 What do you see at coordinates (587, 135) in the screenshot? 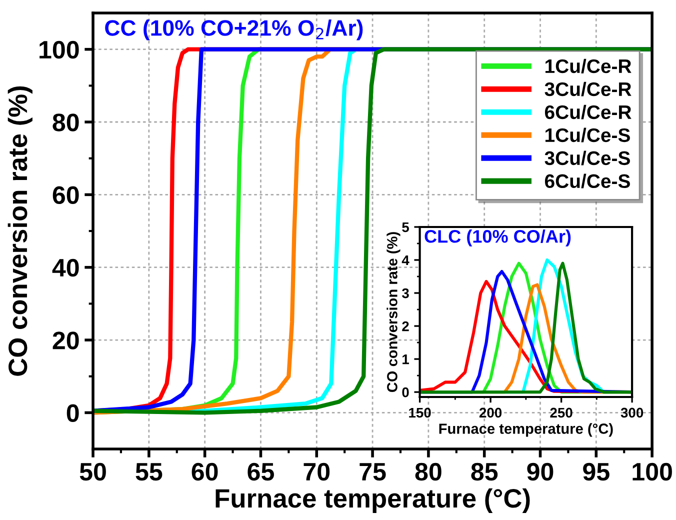
I see `legend-label: 1Cu/Ce-S` at bounding box center [587, 135].